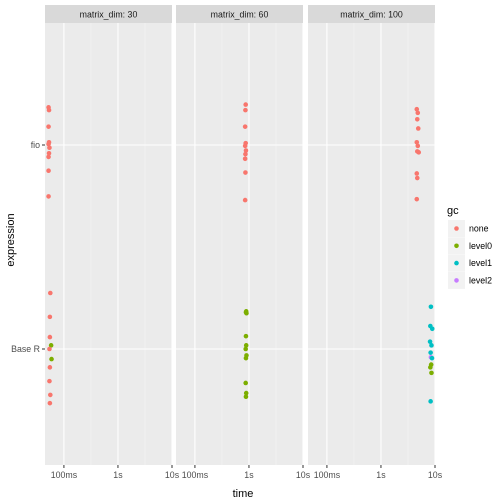 The height and width of the screenshot is (504, 504). What do you see at coordinates (453, 211) in the screenshot?
I see `legend-title: gc` at bounding box center [453, 211].